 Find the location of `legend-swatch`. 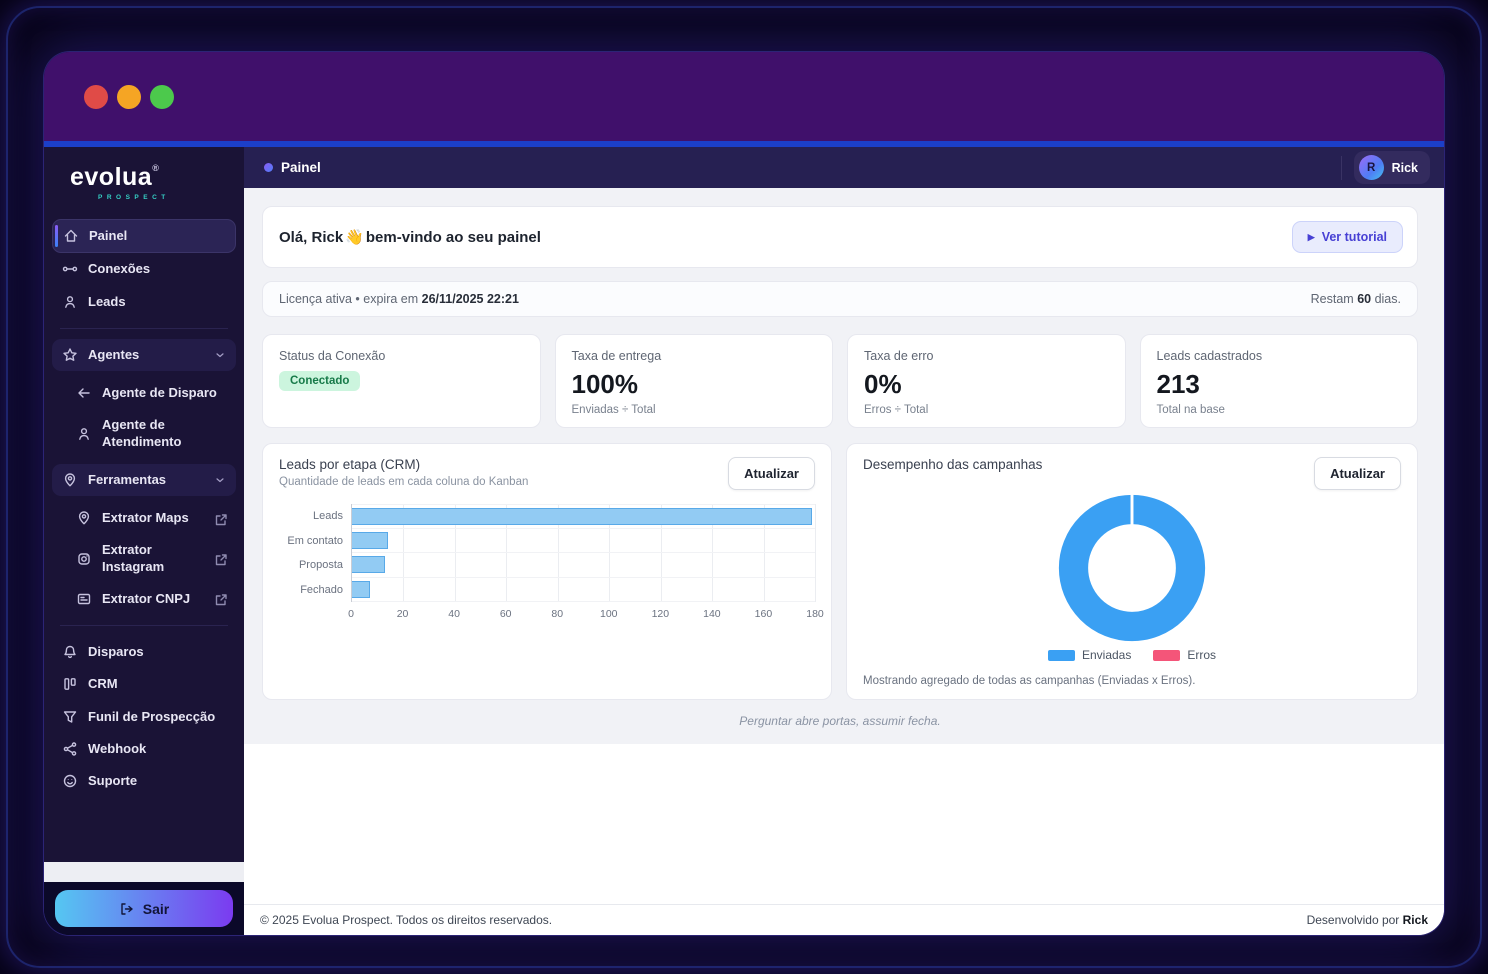

legend-swatch is located at coordinates (1167, 655).